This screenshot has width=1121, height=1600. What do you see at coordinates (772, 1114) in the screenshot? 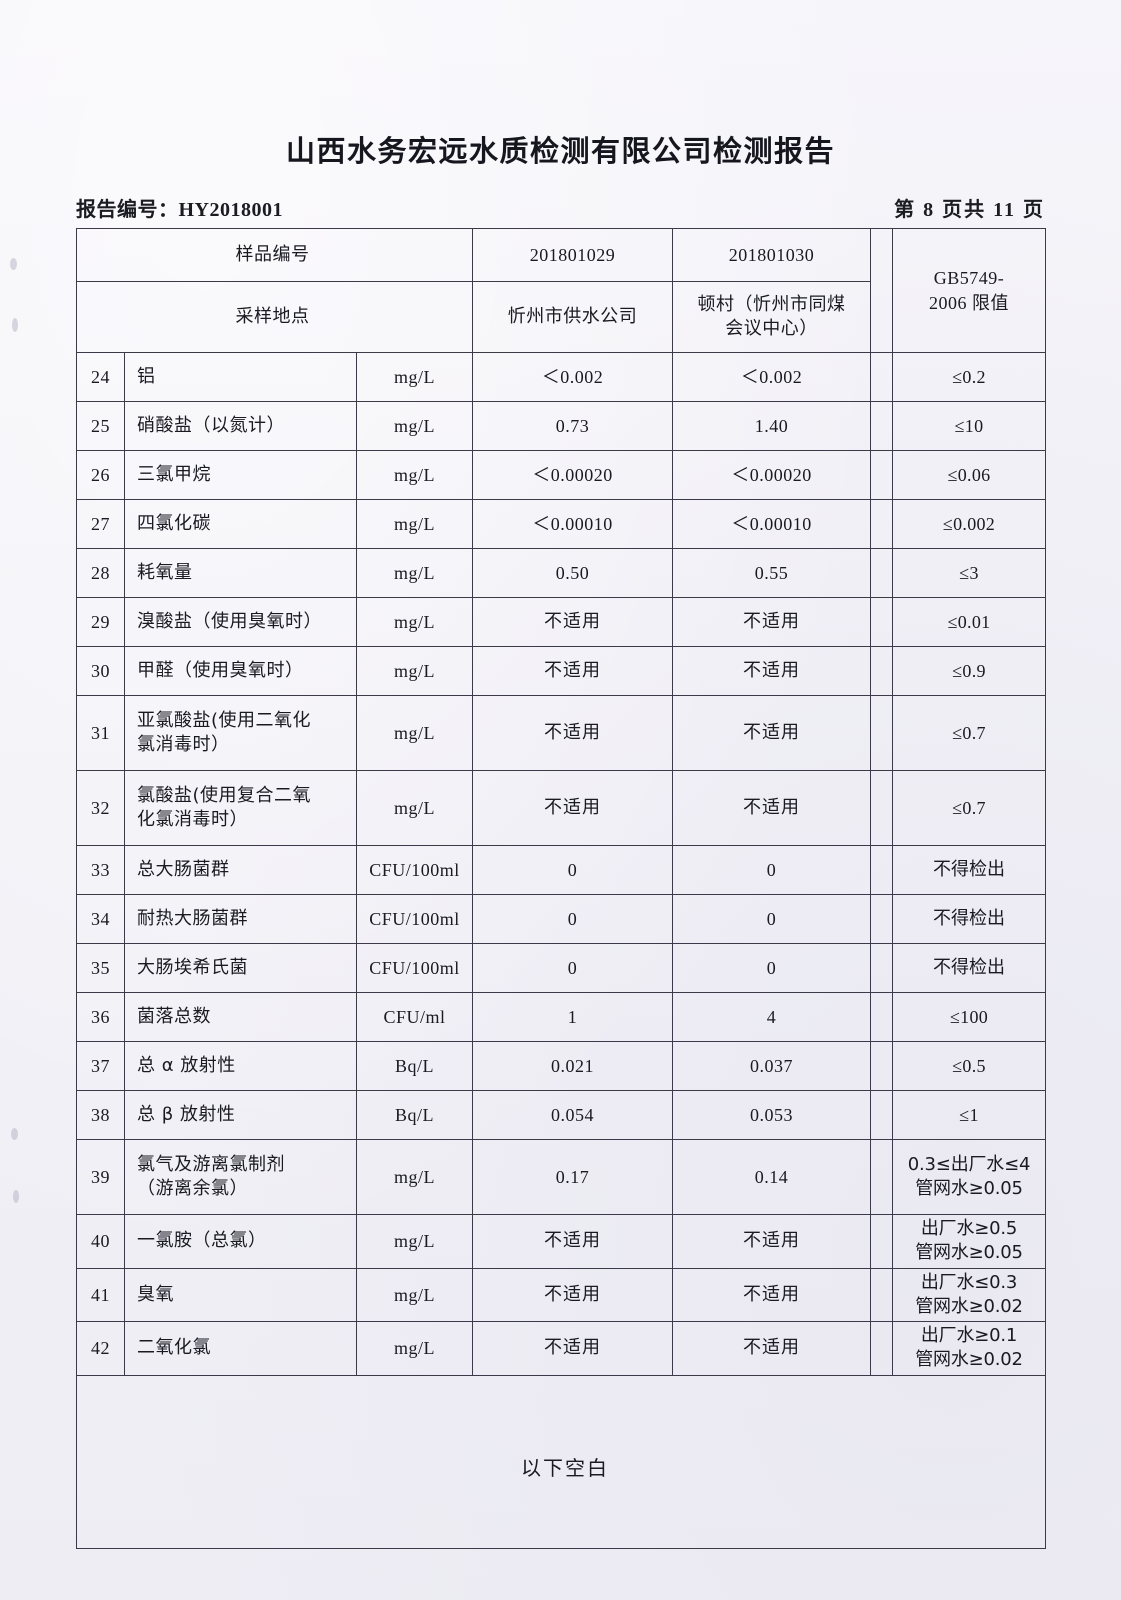
I see `sample-2-value: 0.053` at bounding box center [772, 1114].